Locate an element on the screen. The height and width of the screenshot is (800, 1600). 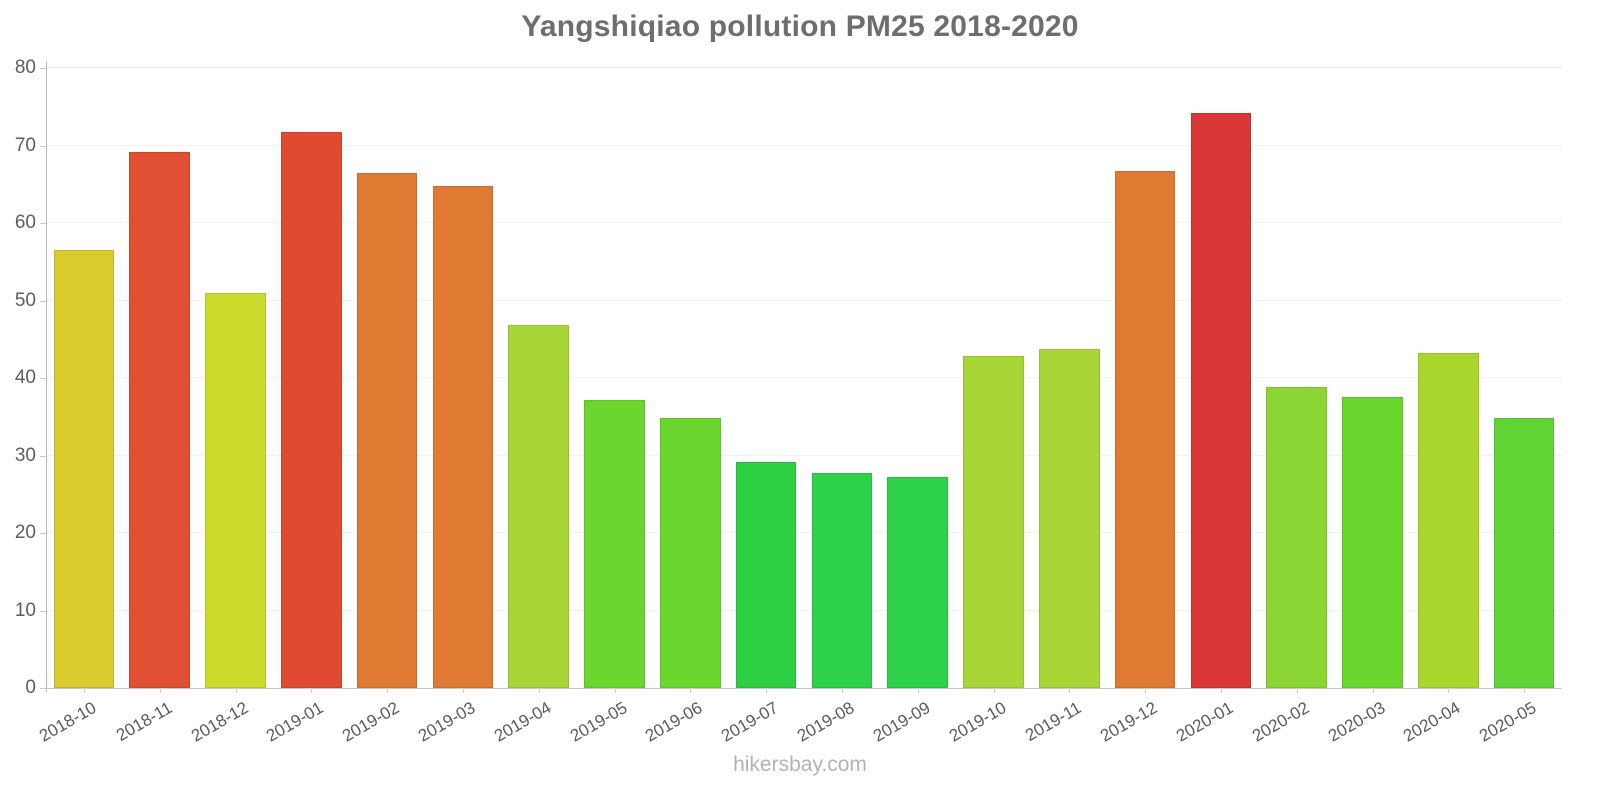
y-axis-tick-label: 40 is located at coordinates (25, 377).